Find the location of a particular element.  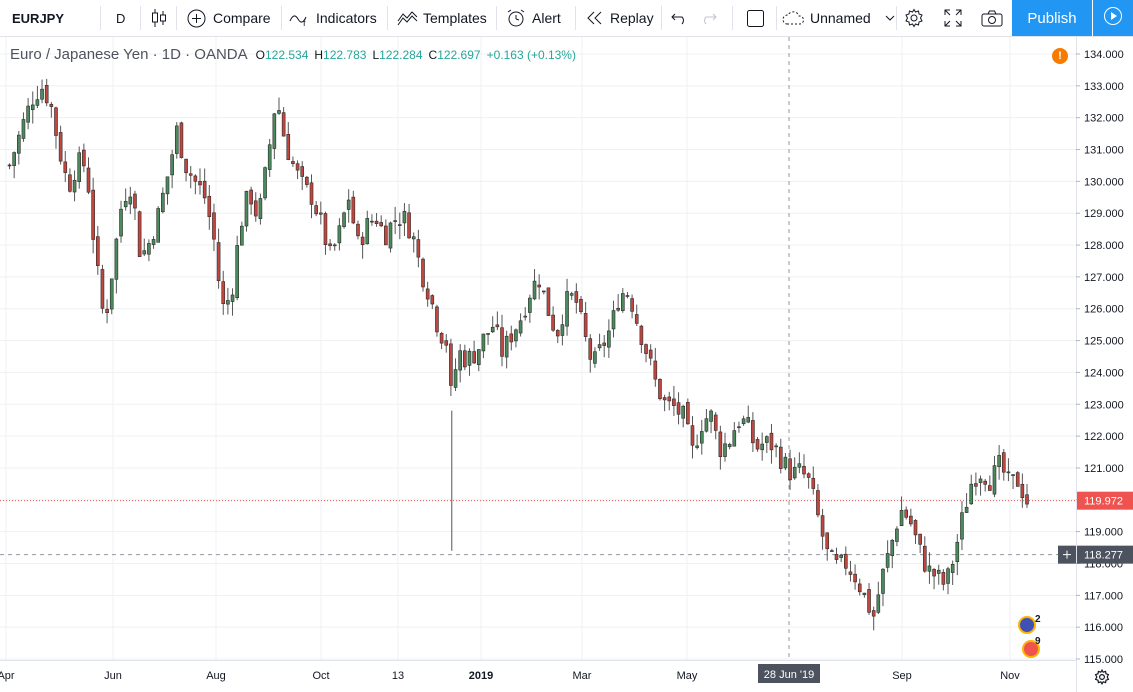

symbol-search: EURJPY is located at coordinates (38, 18).